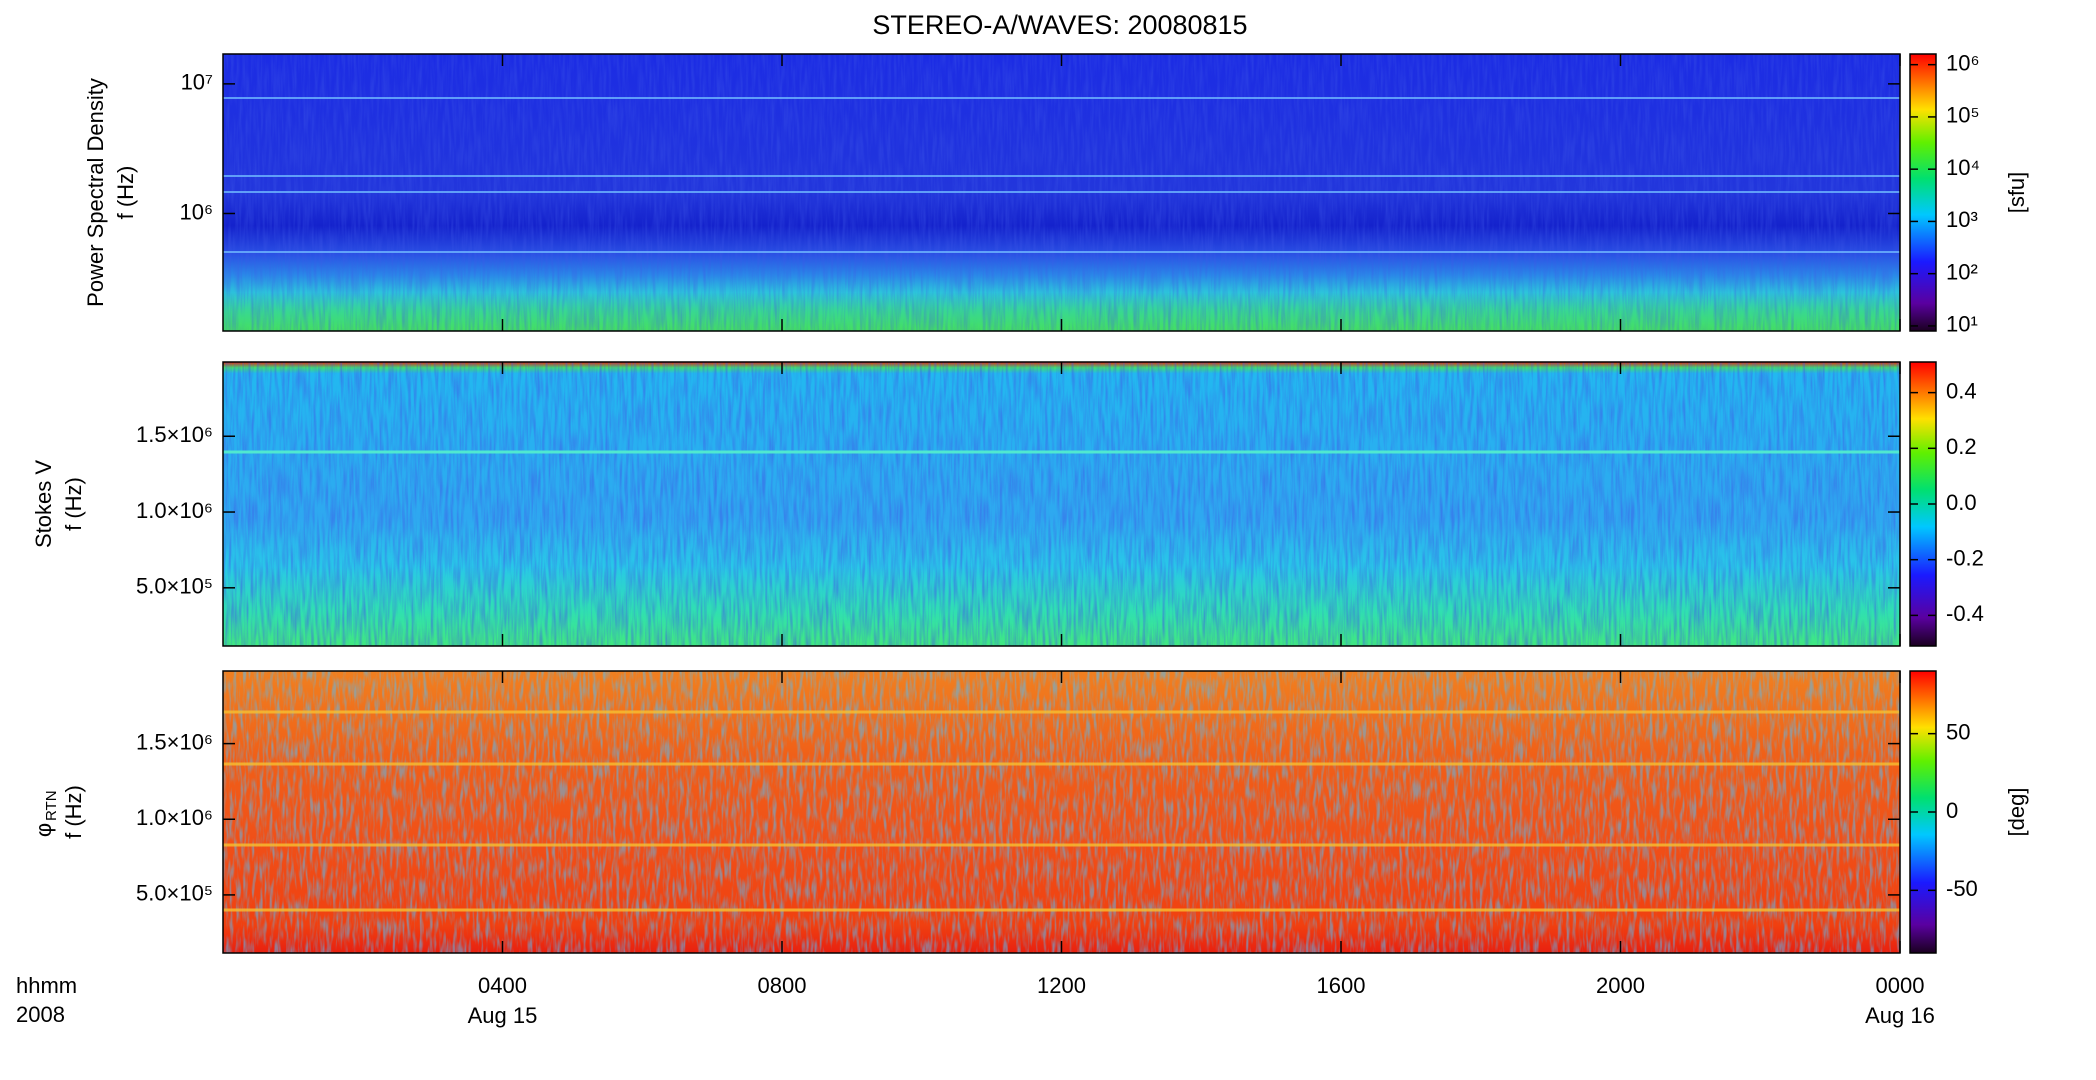 This screenshot has height=1080, width=2096. What do you see at coordinates (51, 805) in the screenshot?
I see `y-axis-label-subscript: RTN` at bounding box center [51, 805].